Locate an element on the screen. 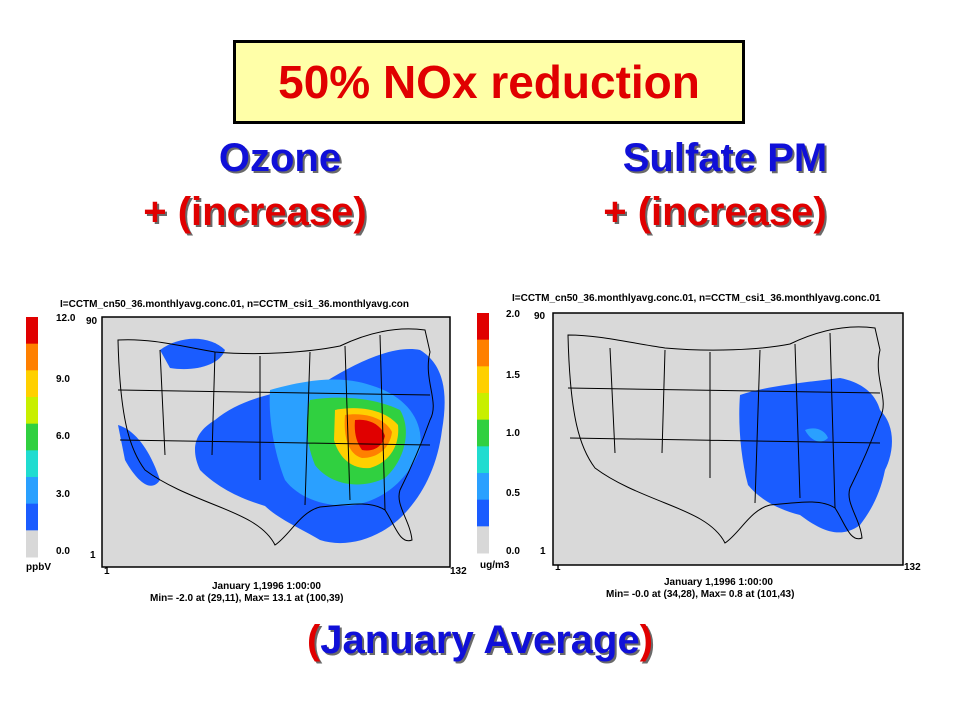 This screenshot has height=720, width=960. sulfate-scale-label-0: 0.0 is located at coordinates (513, 551).